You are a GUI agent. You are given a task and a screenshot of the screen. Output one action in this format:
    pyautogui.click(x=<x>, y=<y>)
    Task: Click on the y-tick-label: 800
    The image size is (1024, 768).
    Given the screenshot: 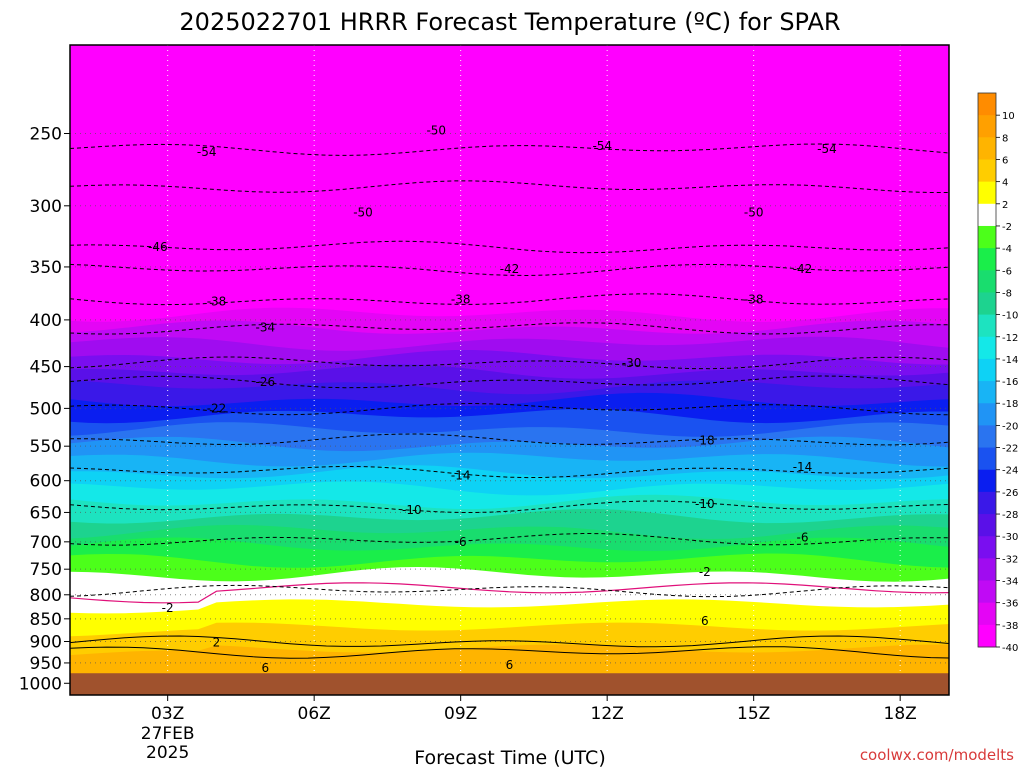 What is the action you would take?
    pyautogui.click(x=46, y=596)
    